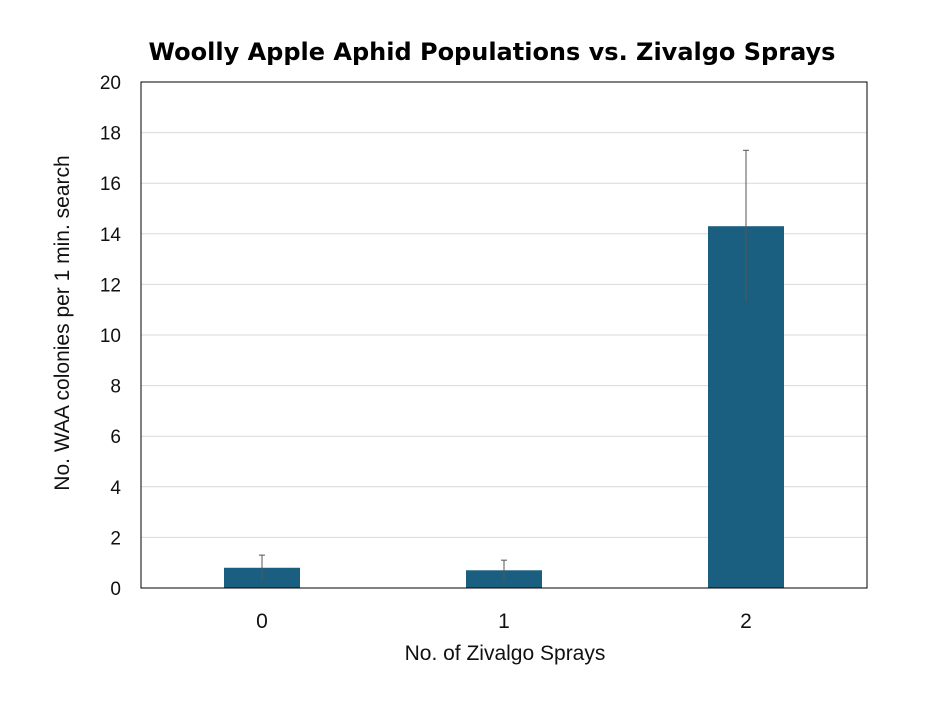 The width and height of the screenshot is (933, 705). I want to click on y-axis-ticks: 0 2 4 6 8 10 12 14 16 18 20, so click(111, 336).